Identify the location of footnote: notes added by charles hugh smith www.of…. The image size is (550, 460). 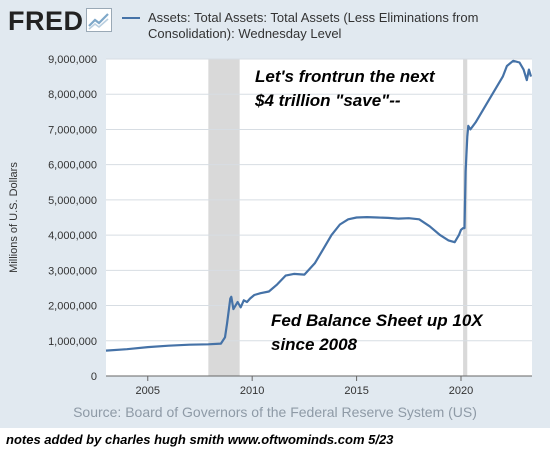
(200, 439).